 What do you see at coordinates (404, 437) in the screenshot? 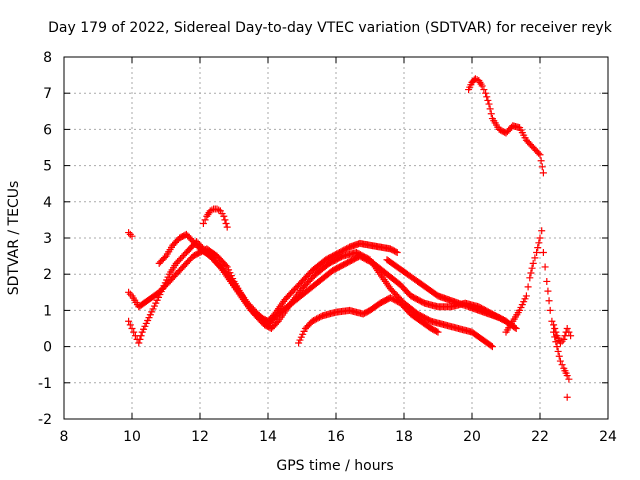
I see `x-tick-label: 18` at bounding box center [404, 437].